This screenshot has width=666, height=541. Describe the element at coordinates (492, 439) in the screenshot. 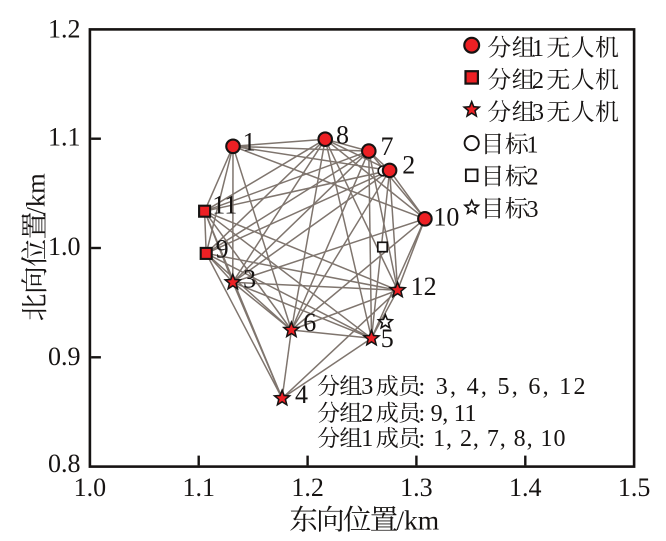

I see `svg-text:: 1, 2, 7, 8, 10: : 1, 2, 7, 8, 10` at that location.